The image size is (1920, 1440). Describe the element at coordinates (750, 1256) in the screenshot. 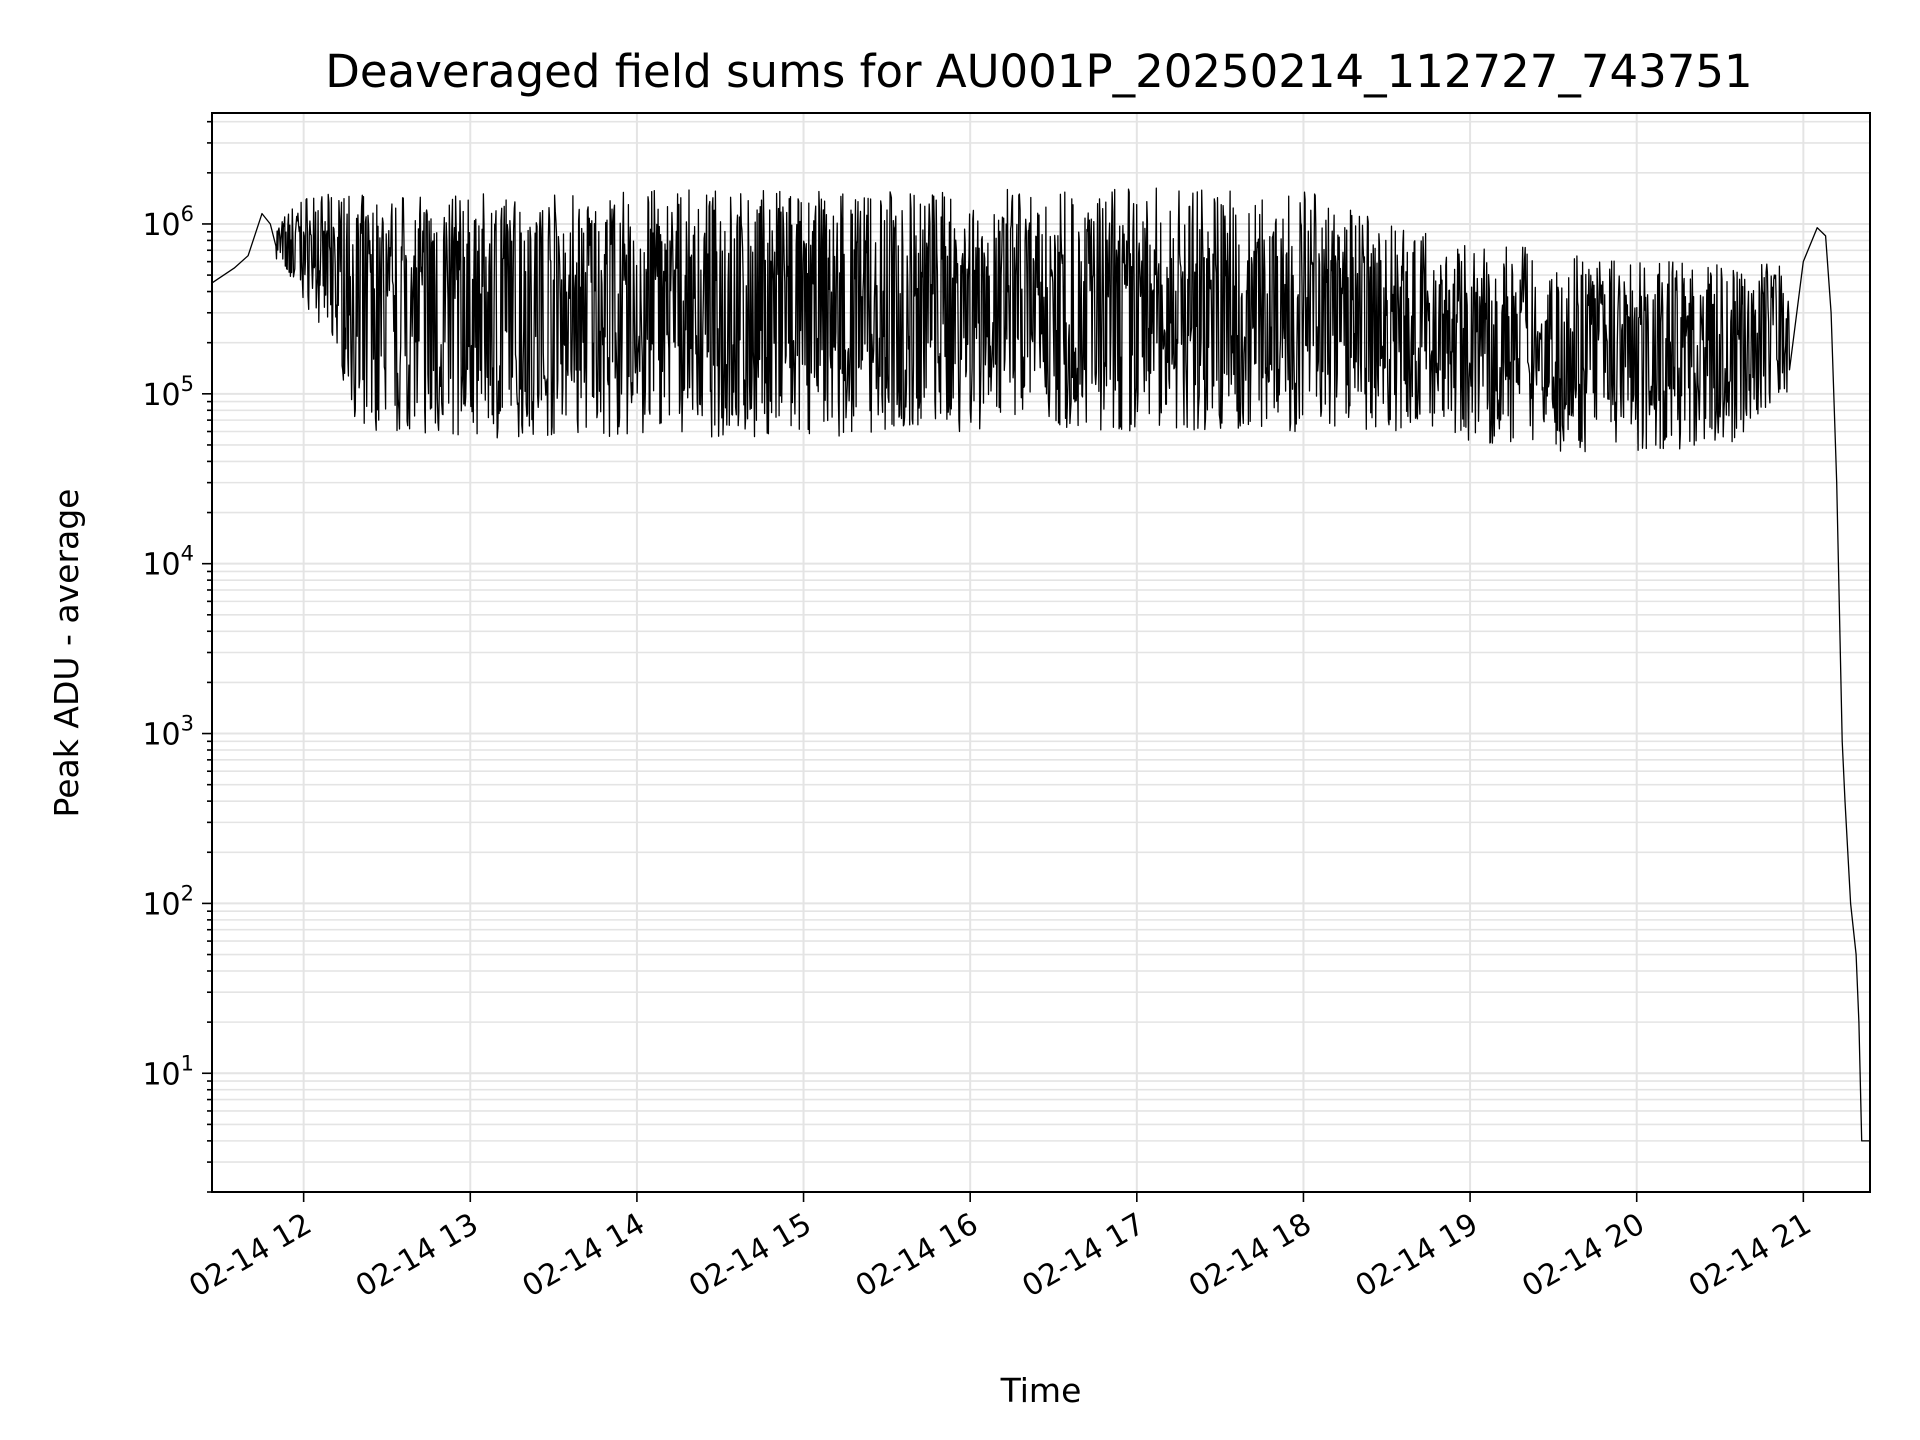

I see `x-tick-label: 02-14 15` at that location.